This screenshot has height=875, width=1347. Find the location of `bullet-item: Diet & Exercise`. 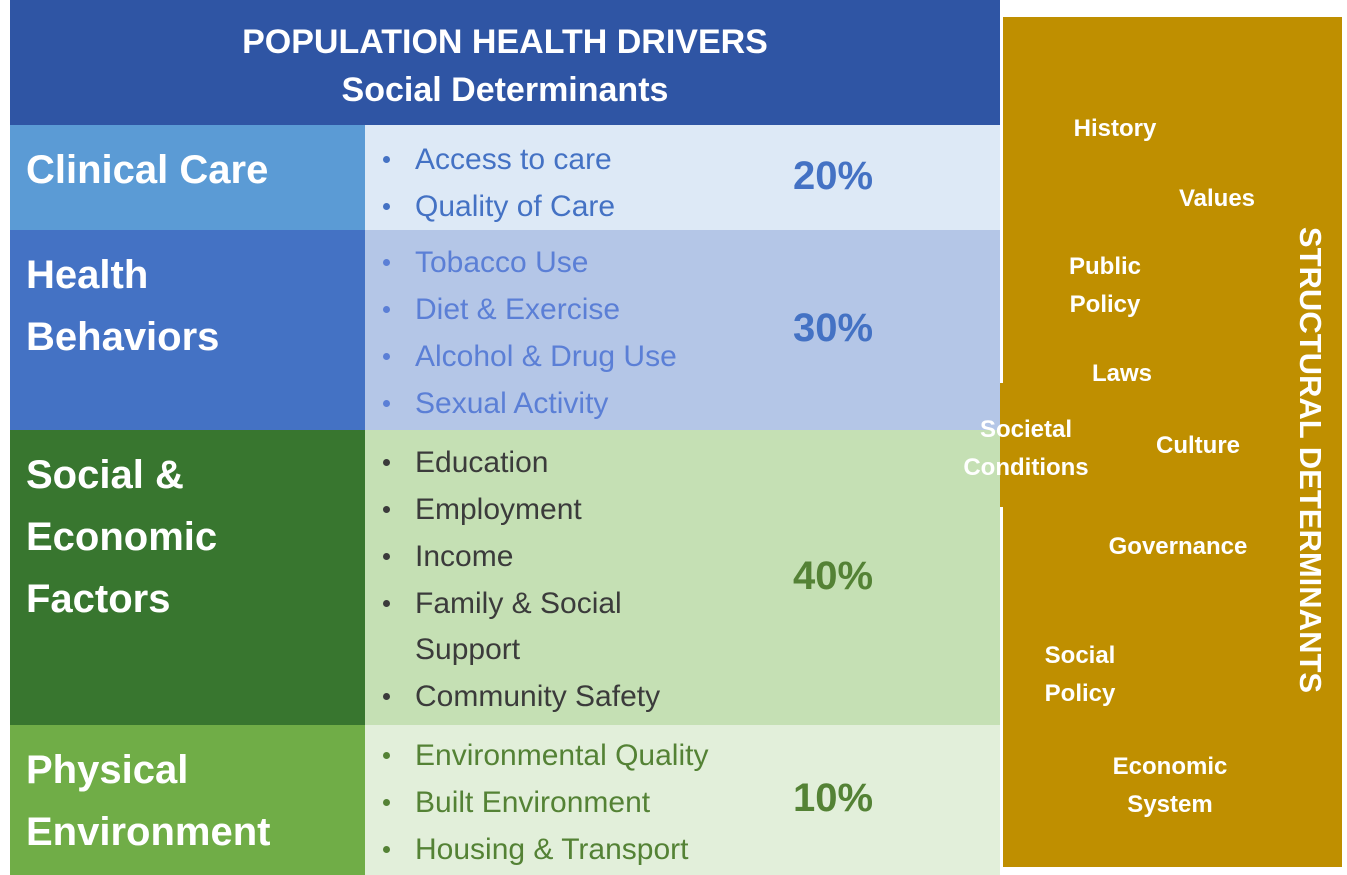

bullet-item: Diet & Exercise is located at coordinates (502, 310).